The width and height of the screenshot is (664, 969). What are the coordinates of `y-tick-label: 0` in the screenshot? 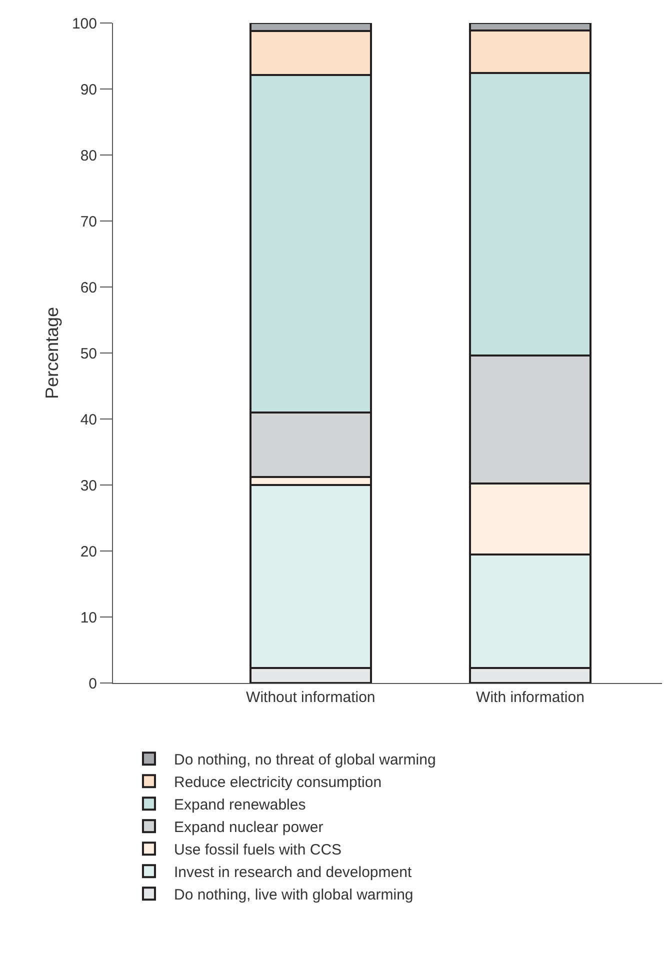 It's located at (92, 683).